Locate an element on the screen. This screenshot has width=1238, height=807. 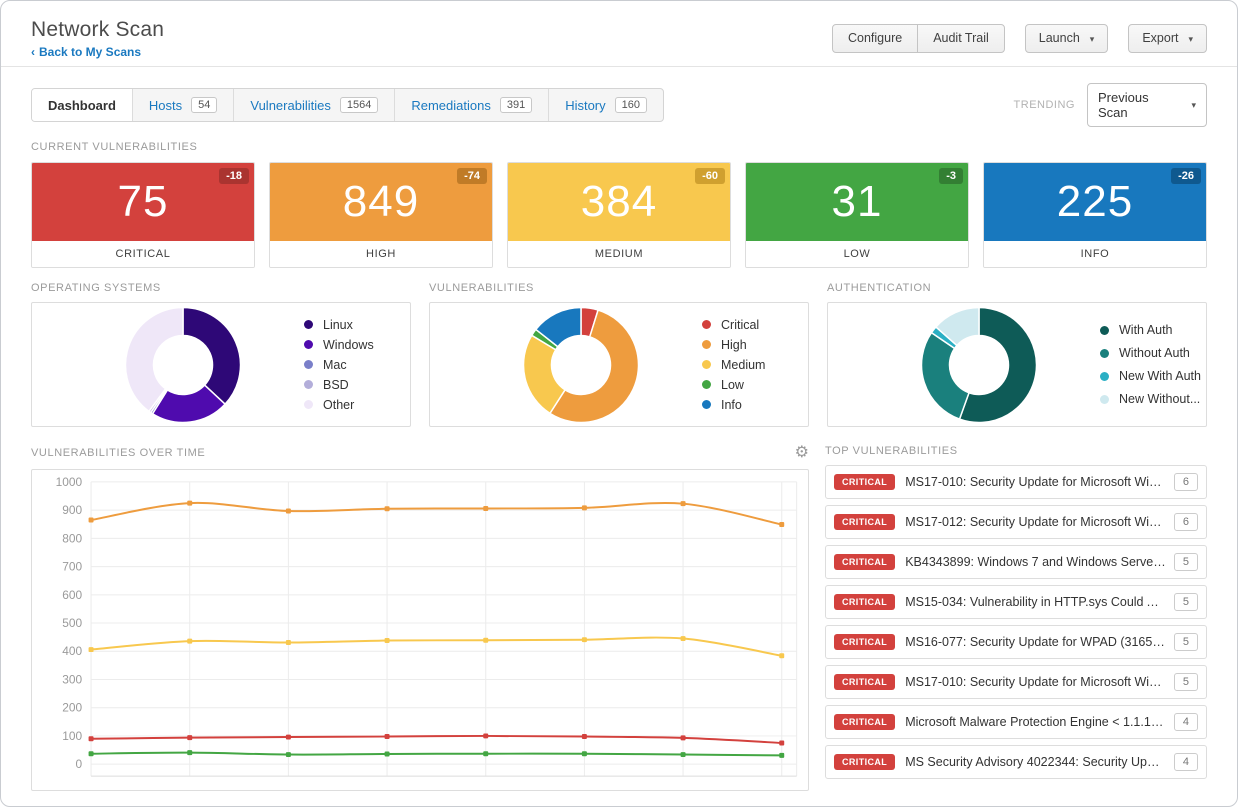
severity-count: 225 is located at coordinates (1095, 201).